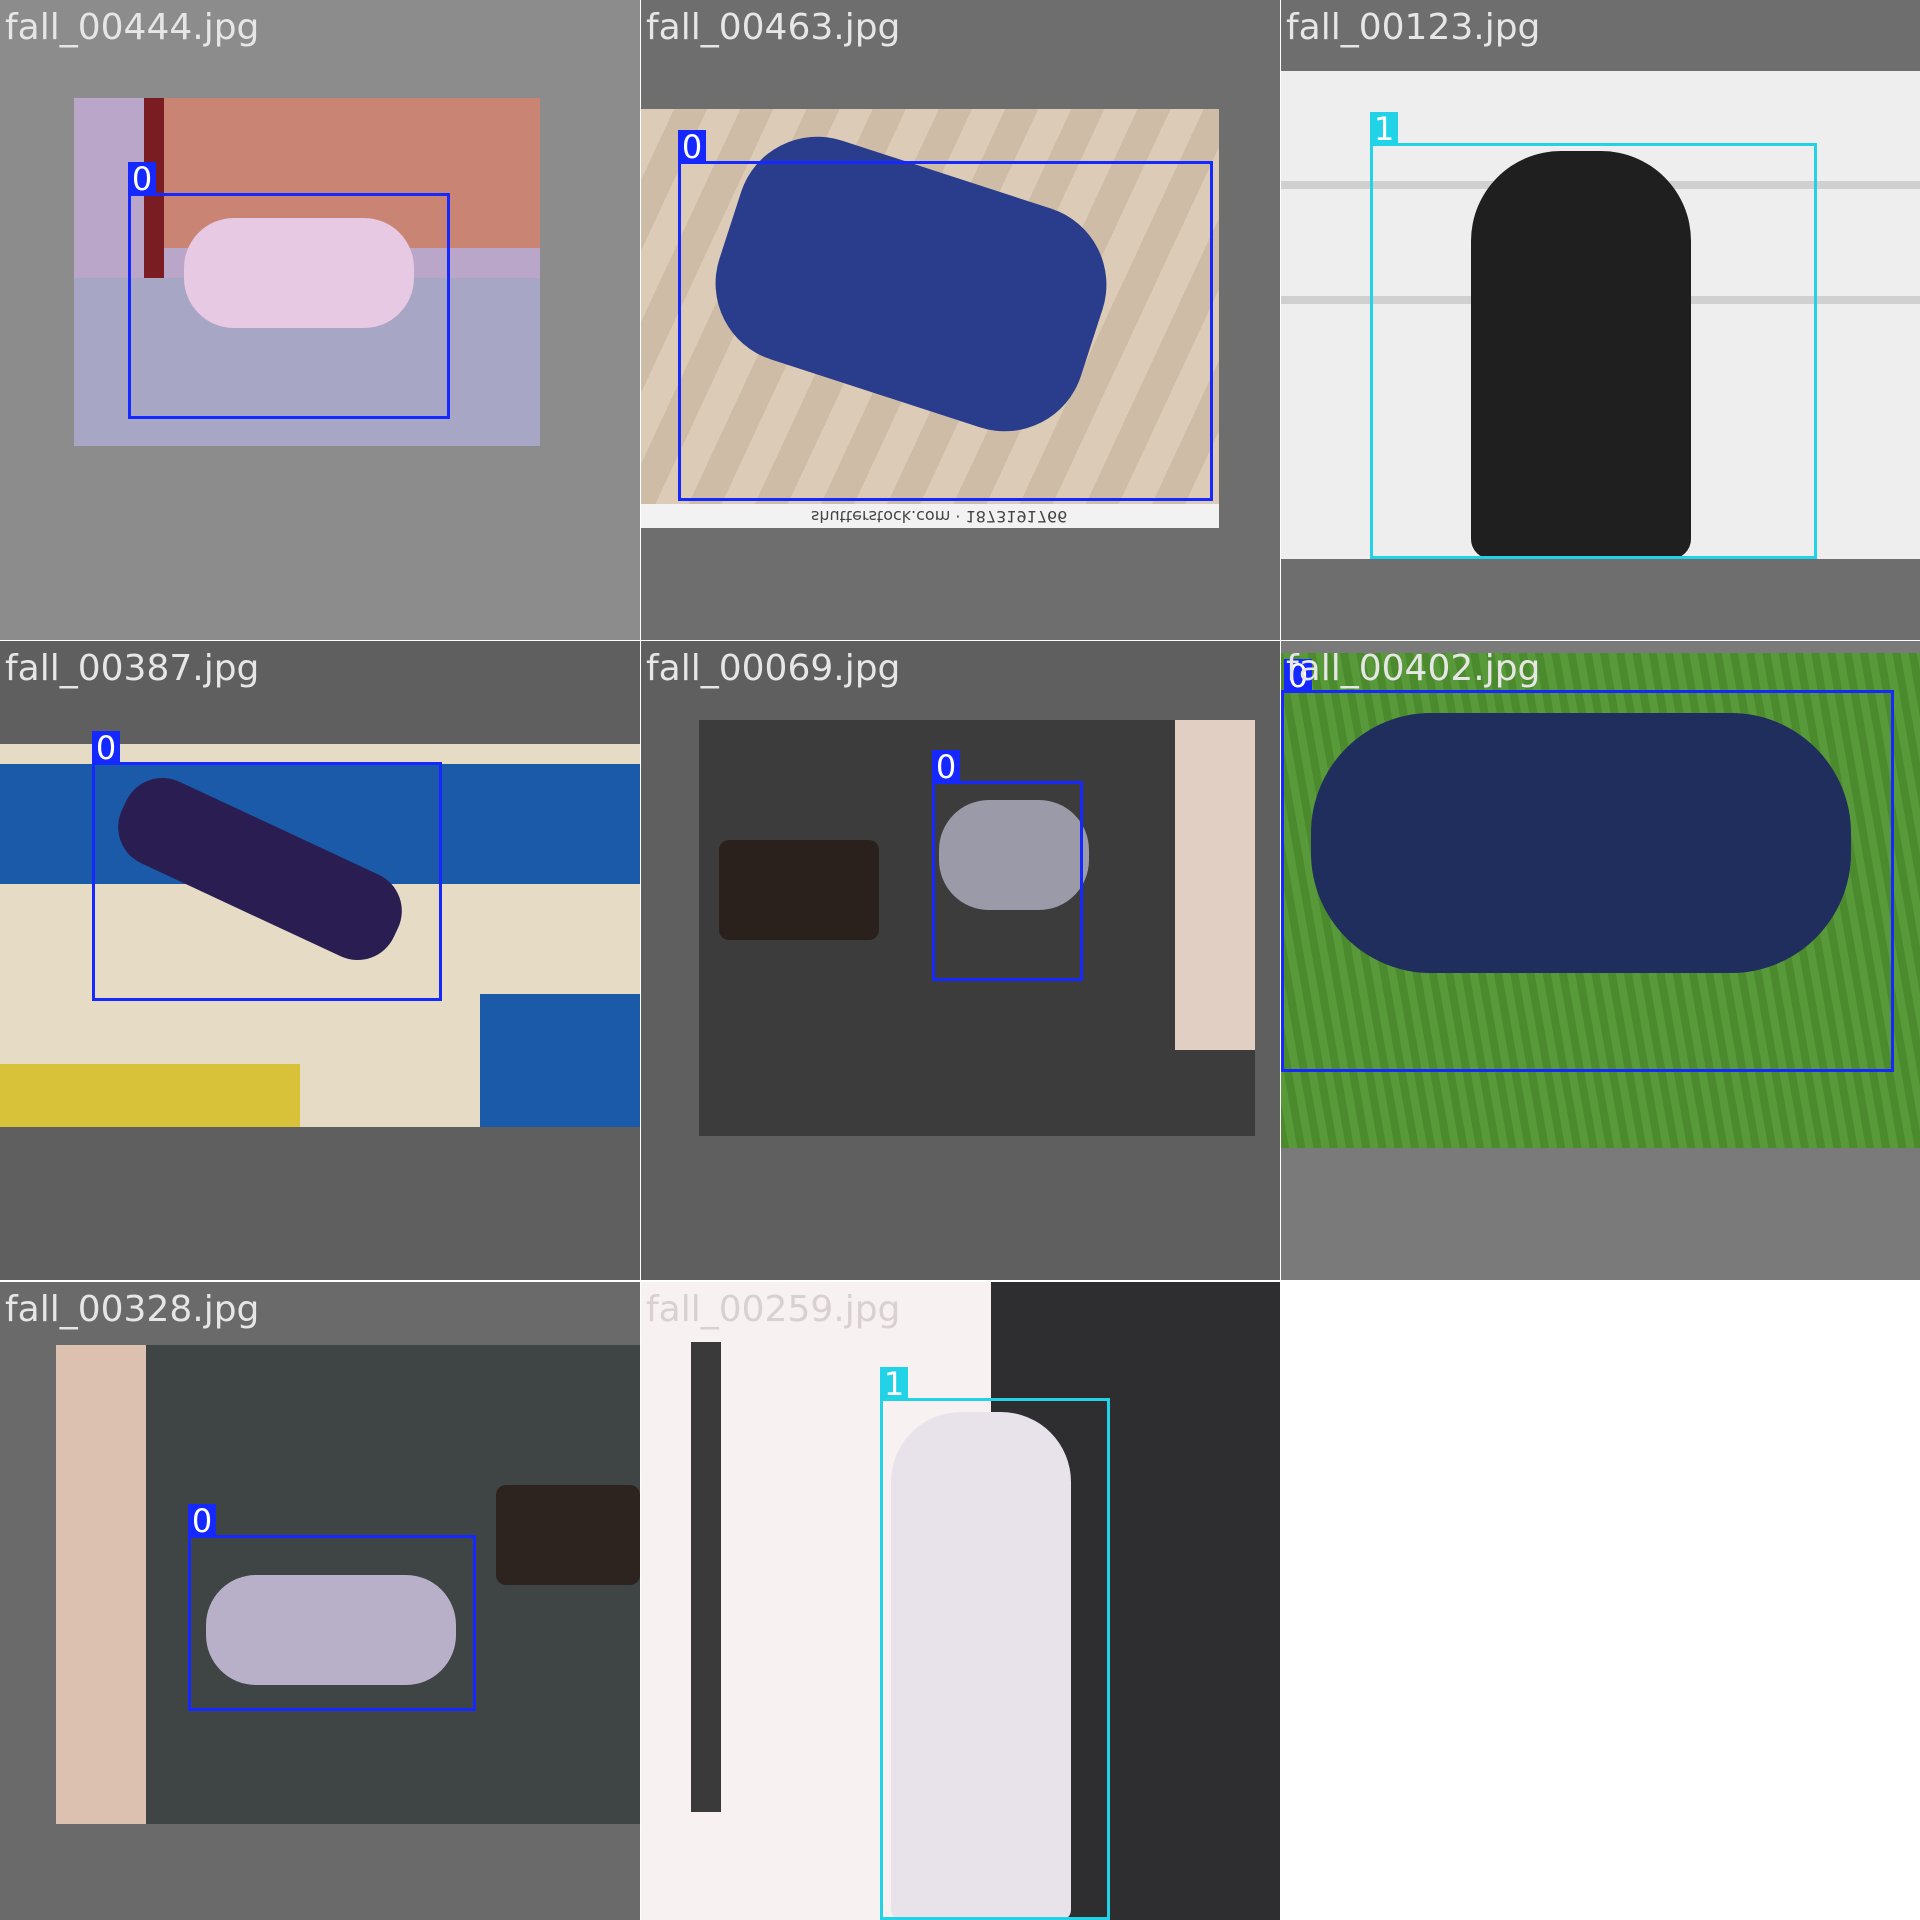 This screenshot has height=1920, width=1920. I want to click on tile-filename: fall_00259.jpg, so click(773, 1309).